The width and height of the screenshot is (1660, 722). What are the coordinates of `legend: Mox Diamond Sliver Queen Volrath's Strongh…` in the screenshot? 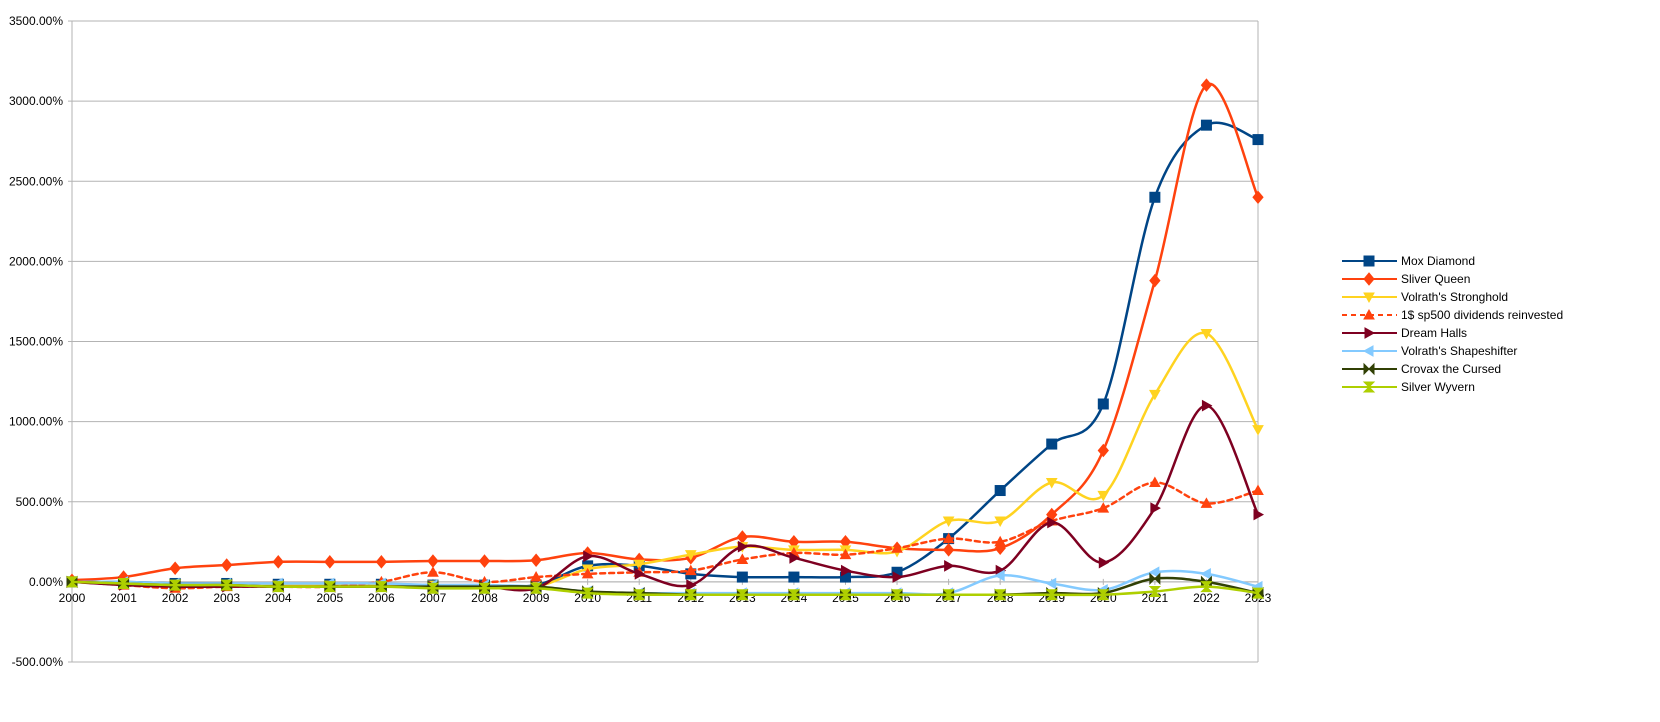 It's located at (1452, 324).